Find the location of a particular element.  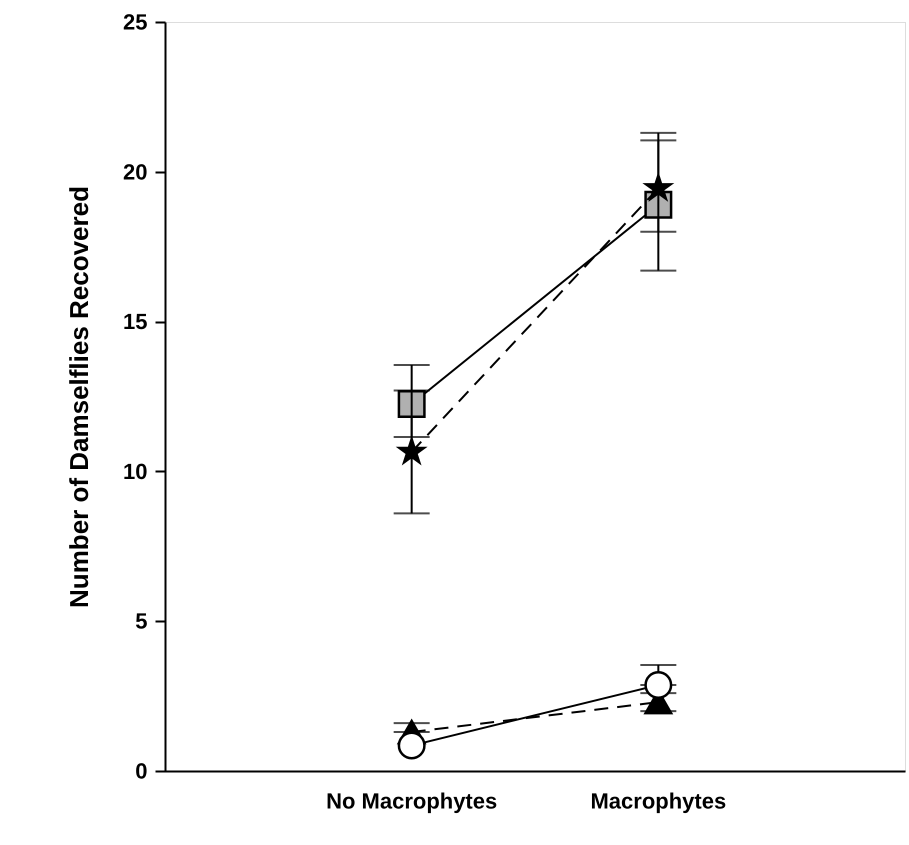

y-tick-label: 0 is located at coordinates (141, 771).